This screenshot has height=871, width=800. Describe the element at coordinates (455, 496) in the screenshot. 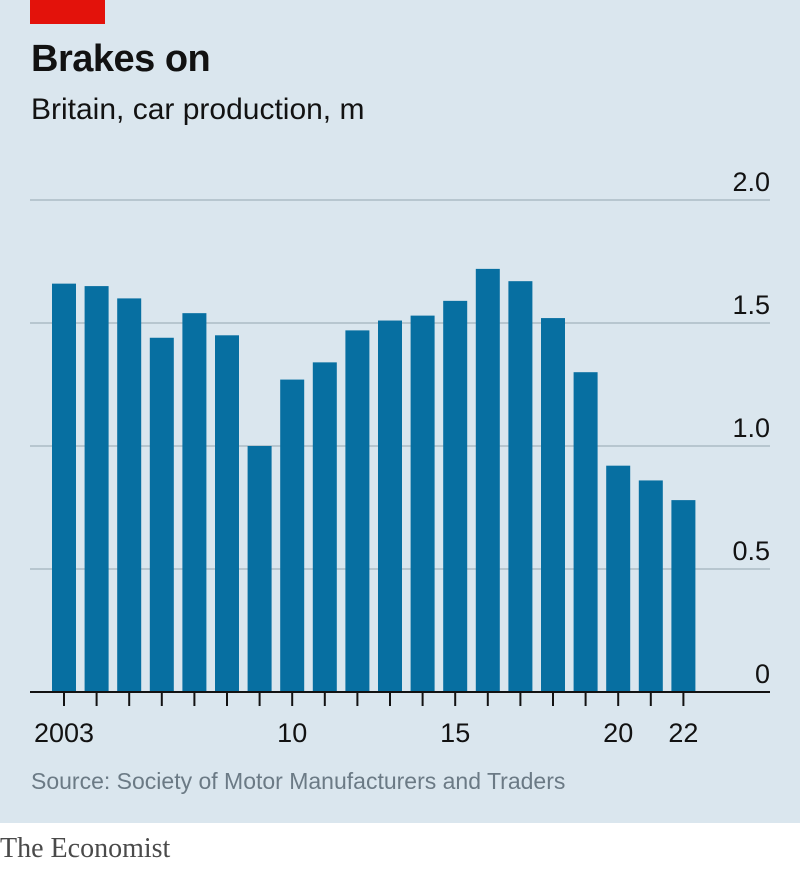

I see `bar-2015` at that location.